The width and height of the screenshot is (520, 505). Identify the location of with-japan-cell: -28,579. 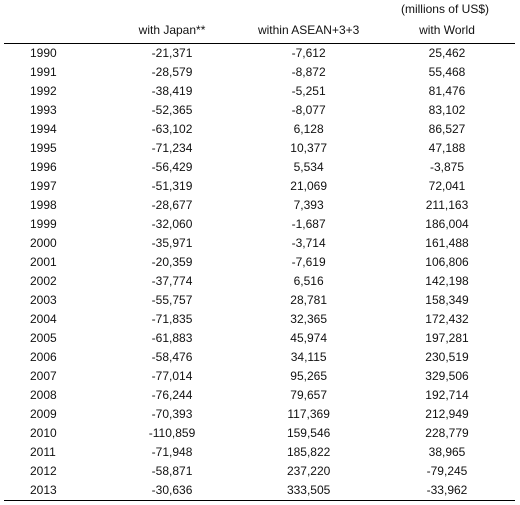
(172, 72).